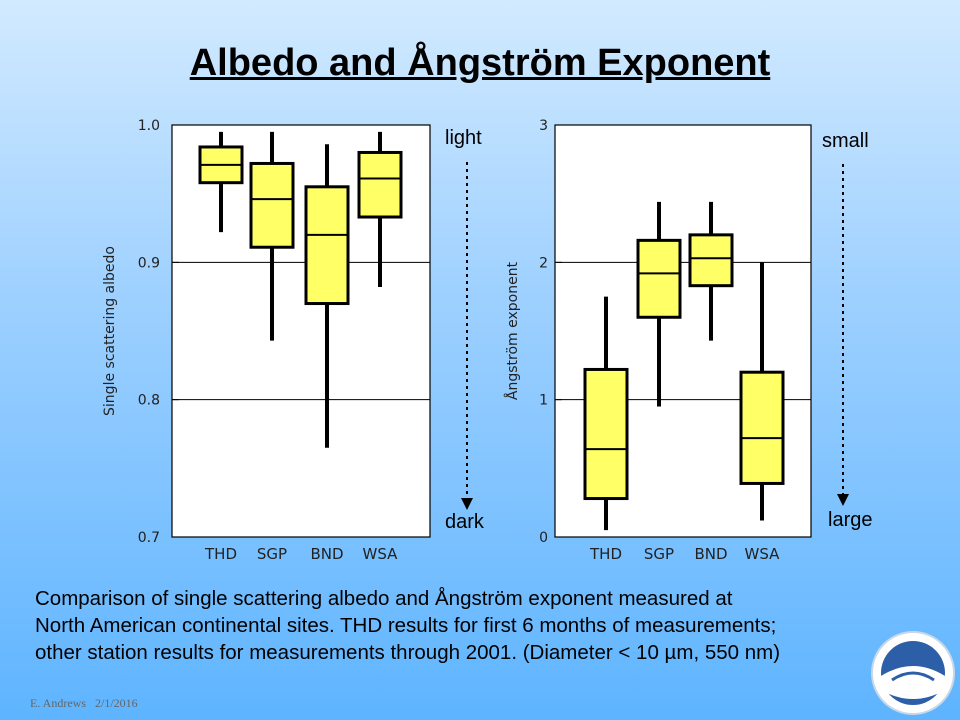 Image resolution: width=960 pixels, height=720 pixels. What do you see at coordinates (467, 504) in the screenshot?
I see `albedo-arrow-head` at bounding box center [467, 504].